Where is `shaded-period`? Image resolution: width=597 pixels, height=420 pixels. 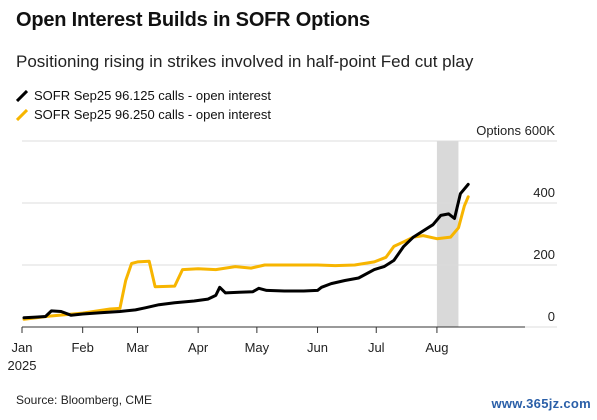 shaded-period is located at coordinates (447, 234).